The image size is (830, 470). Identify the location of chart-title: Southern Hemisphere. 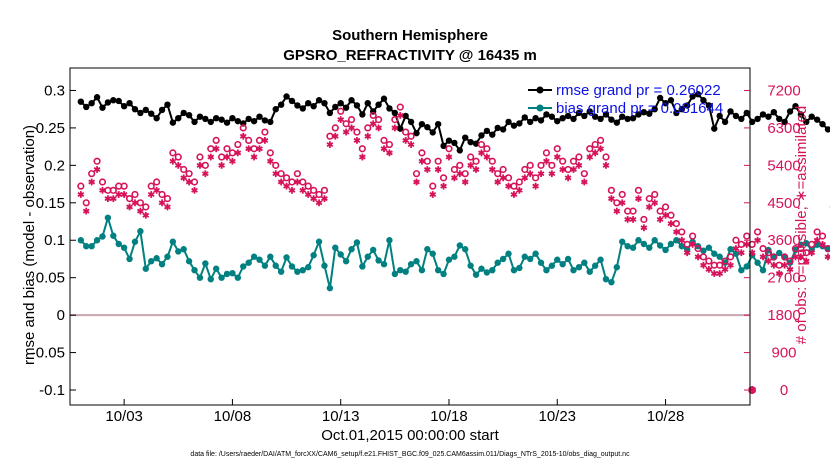
(410, 35).